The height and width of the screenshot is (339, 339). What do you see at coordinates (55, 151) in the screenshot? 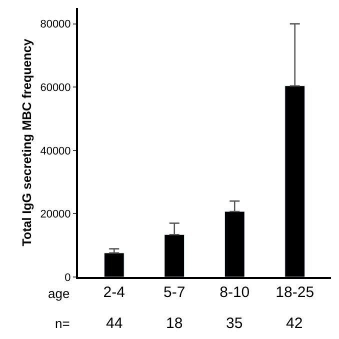
I see `y-tick-label: 40000` at bounding box center [55, 151].